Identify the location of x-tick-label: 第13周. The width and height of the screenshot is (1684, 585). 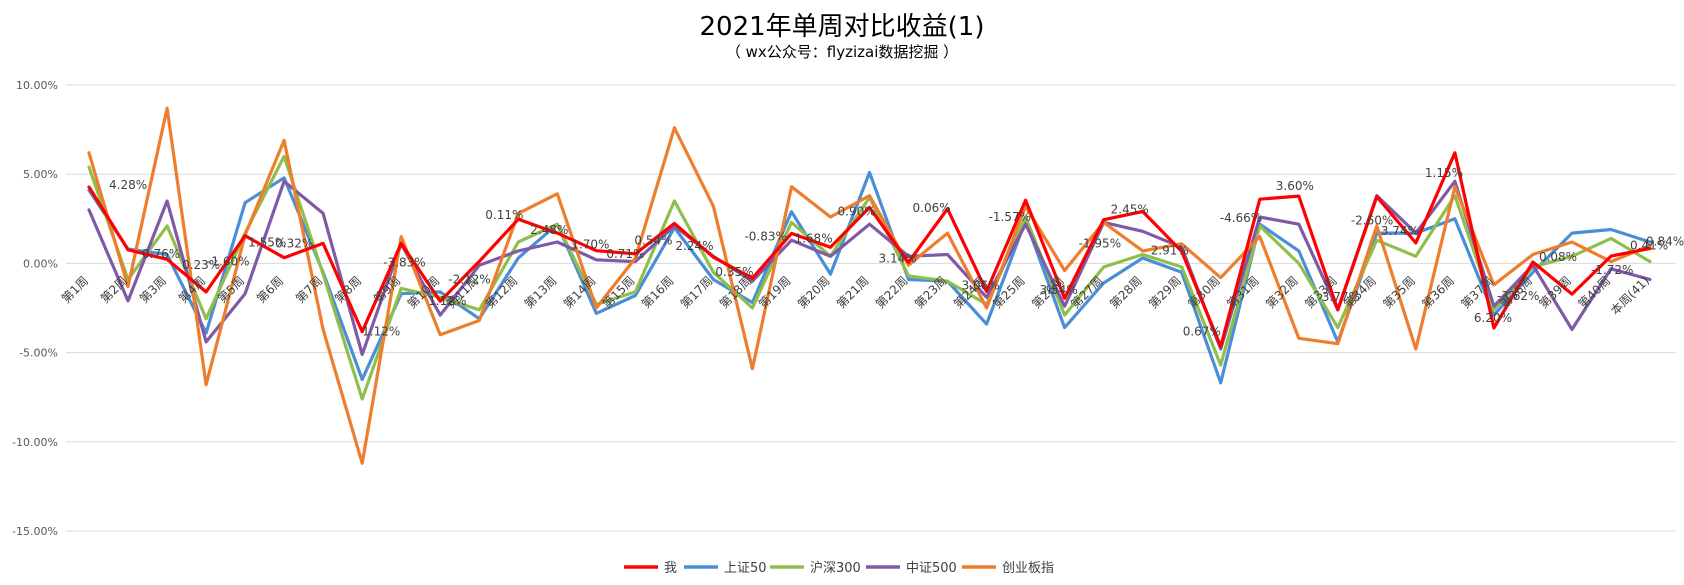
(541, 293).